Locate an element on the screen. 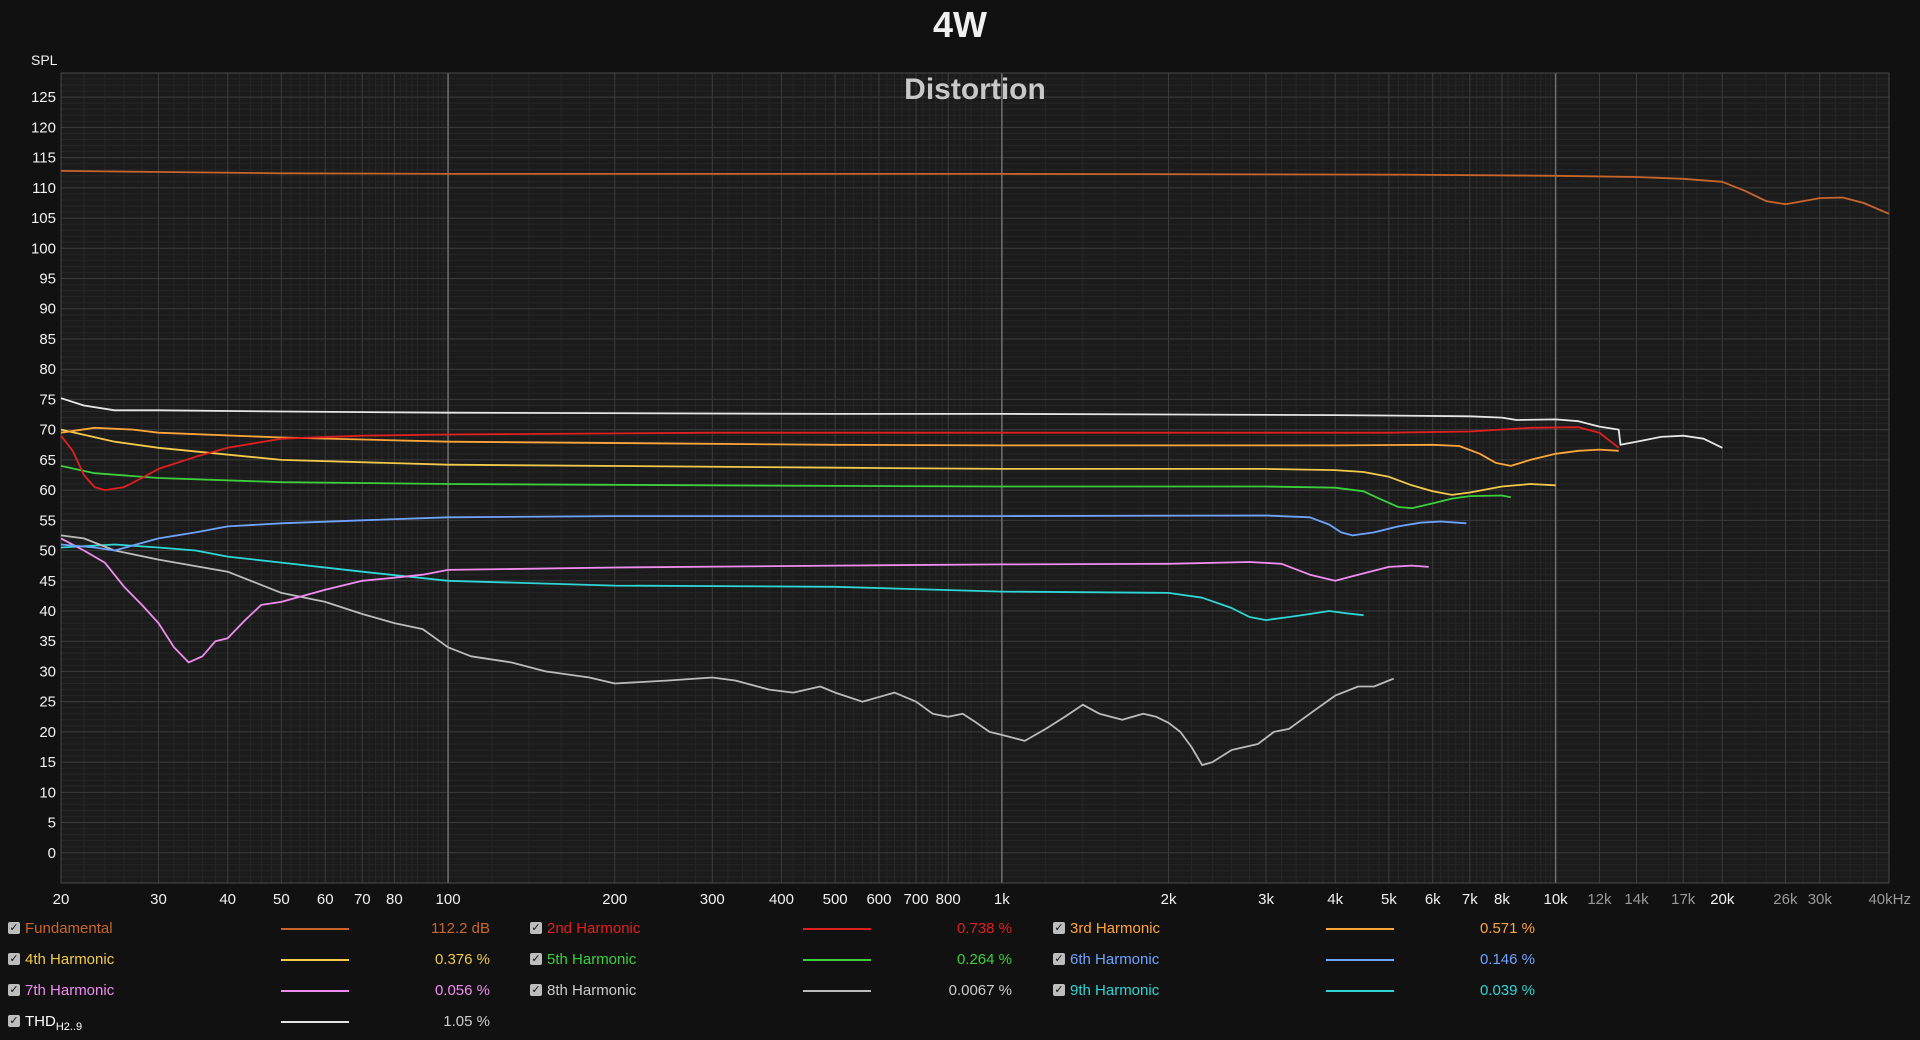  y-tick-label: 20 is located at coordinates (47, 732).